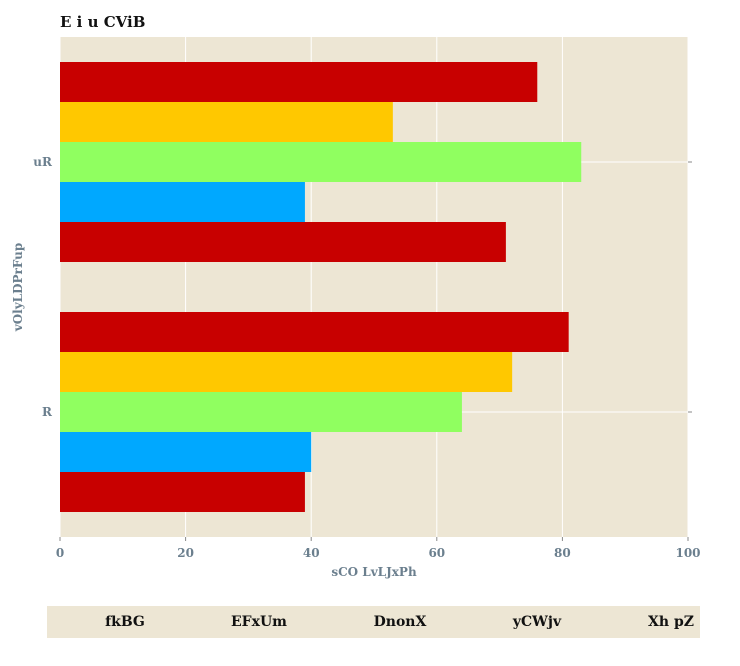 The height and width of the screenshot is (666, 740). I want to click on x-tick-label: 80, so click(562, 553).